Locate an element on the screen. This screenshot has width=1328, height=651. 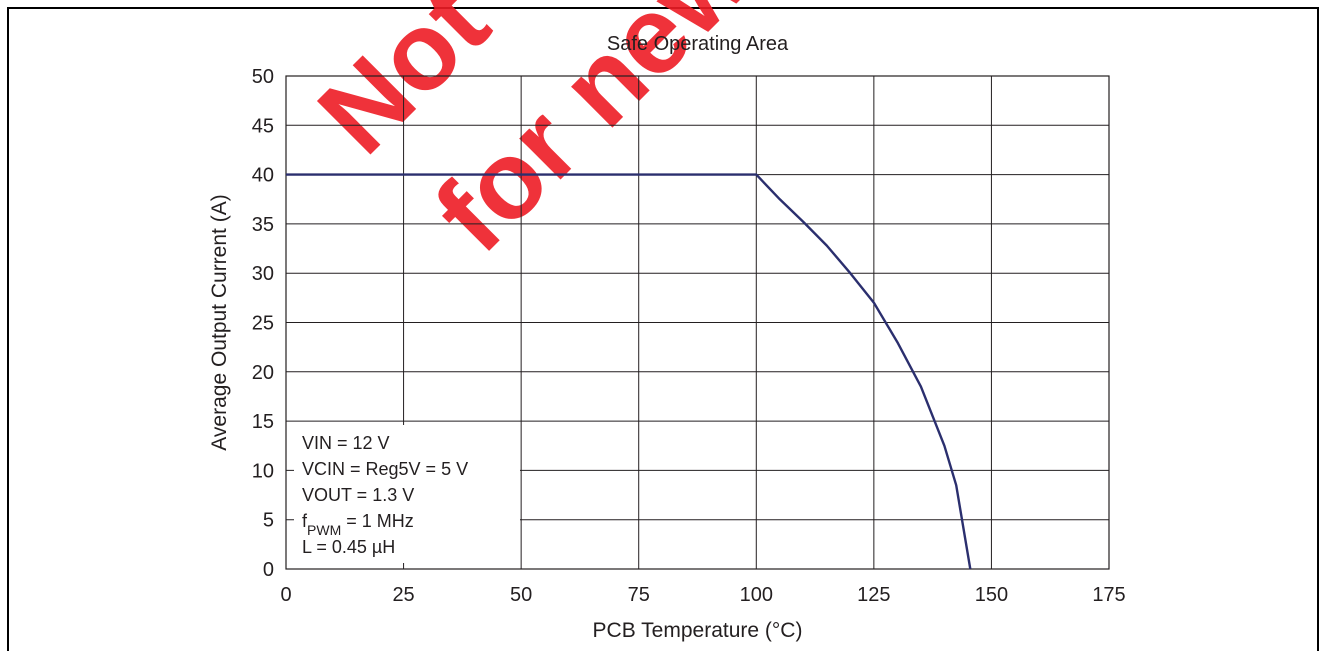
x-tick-label: 25 is located at coordinates (403, 595).